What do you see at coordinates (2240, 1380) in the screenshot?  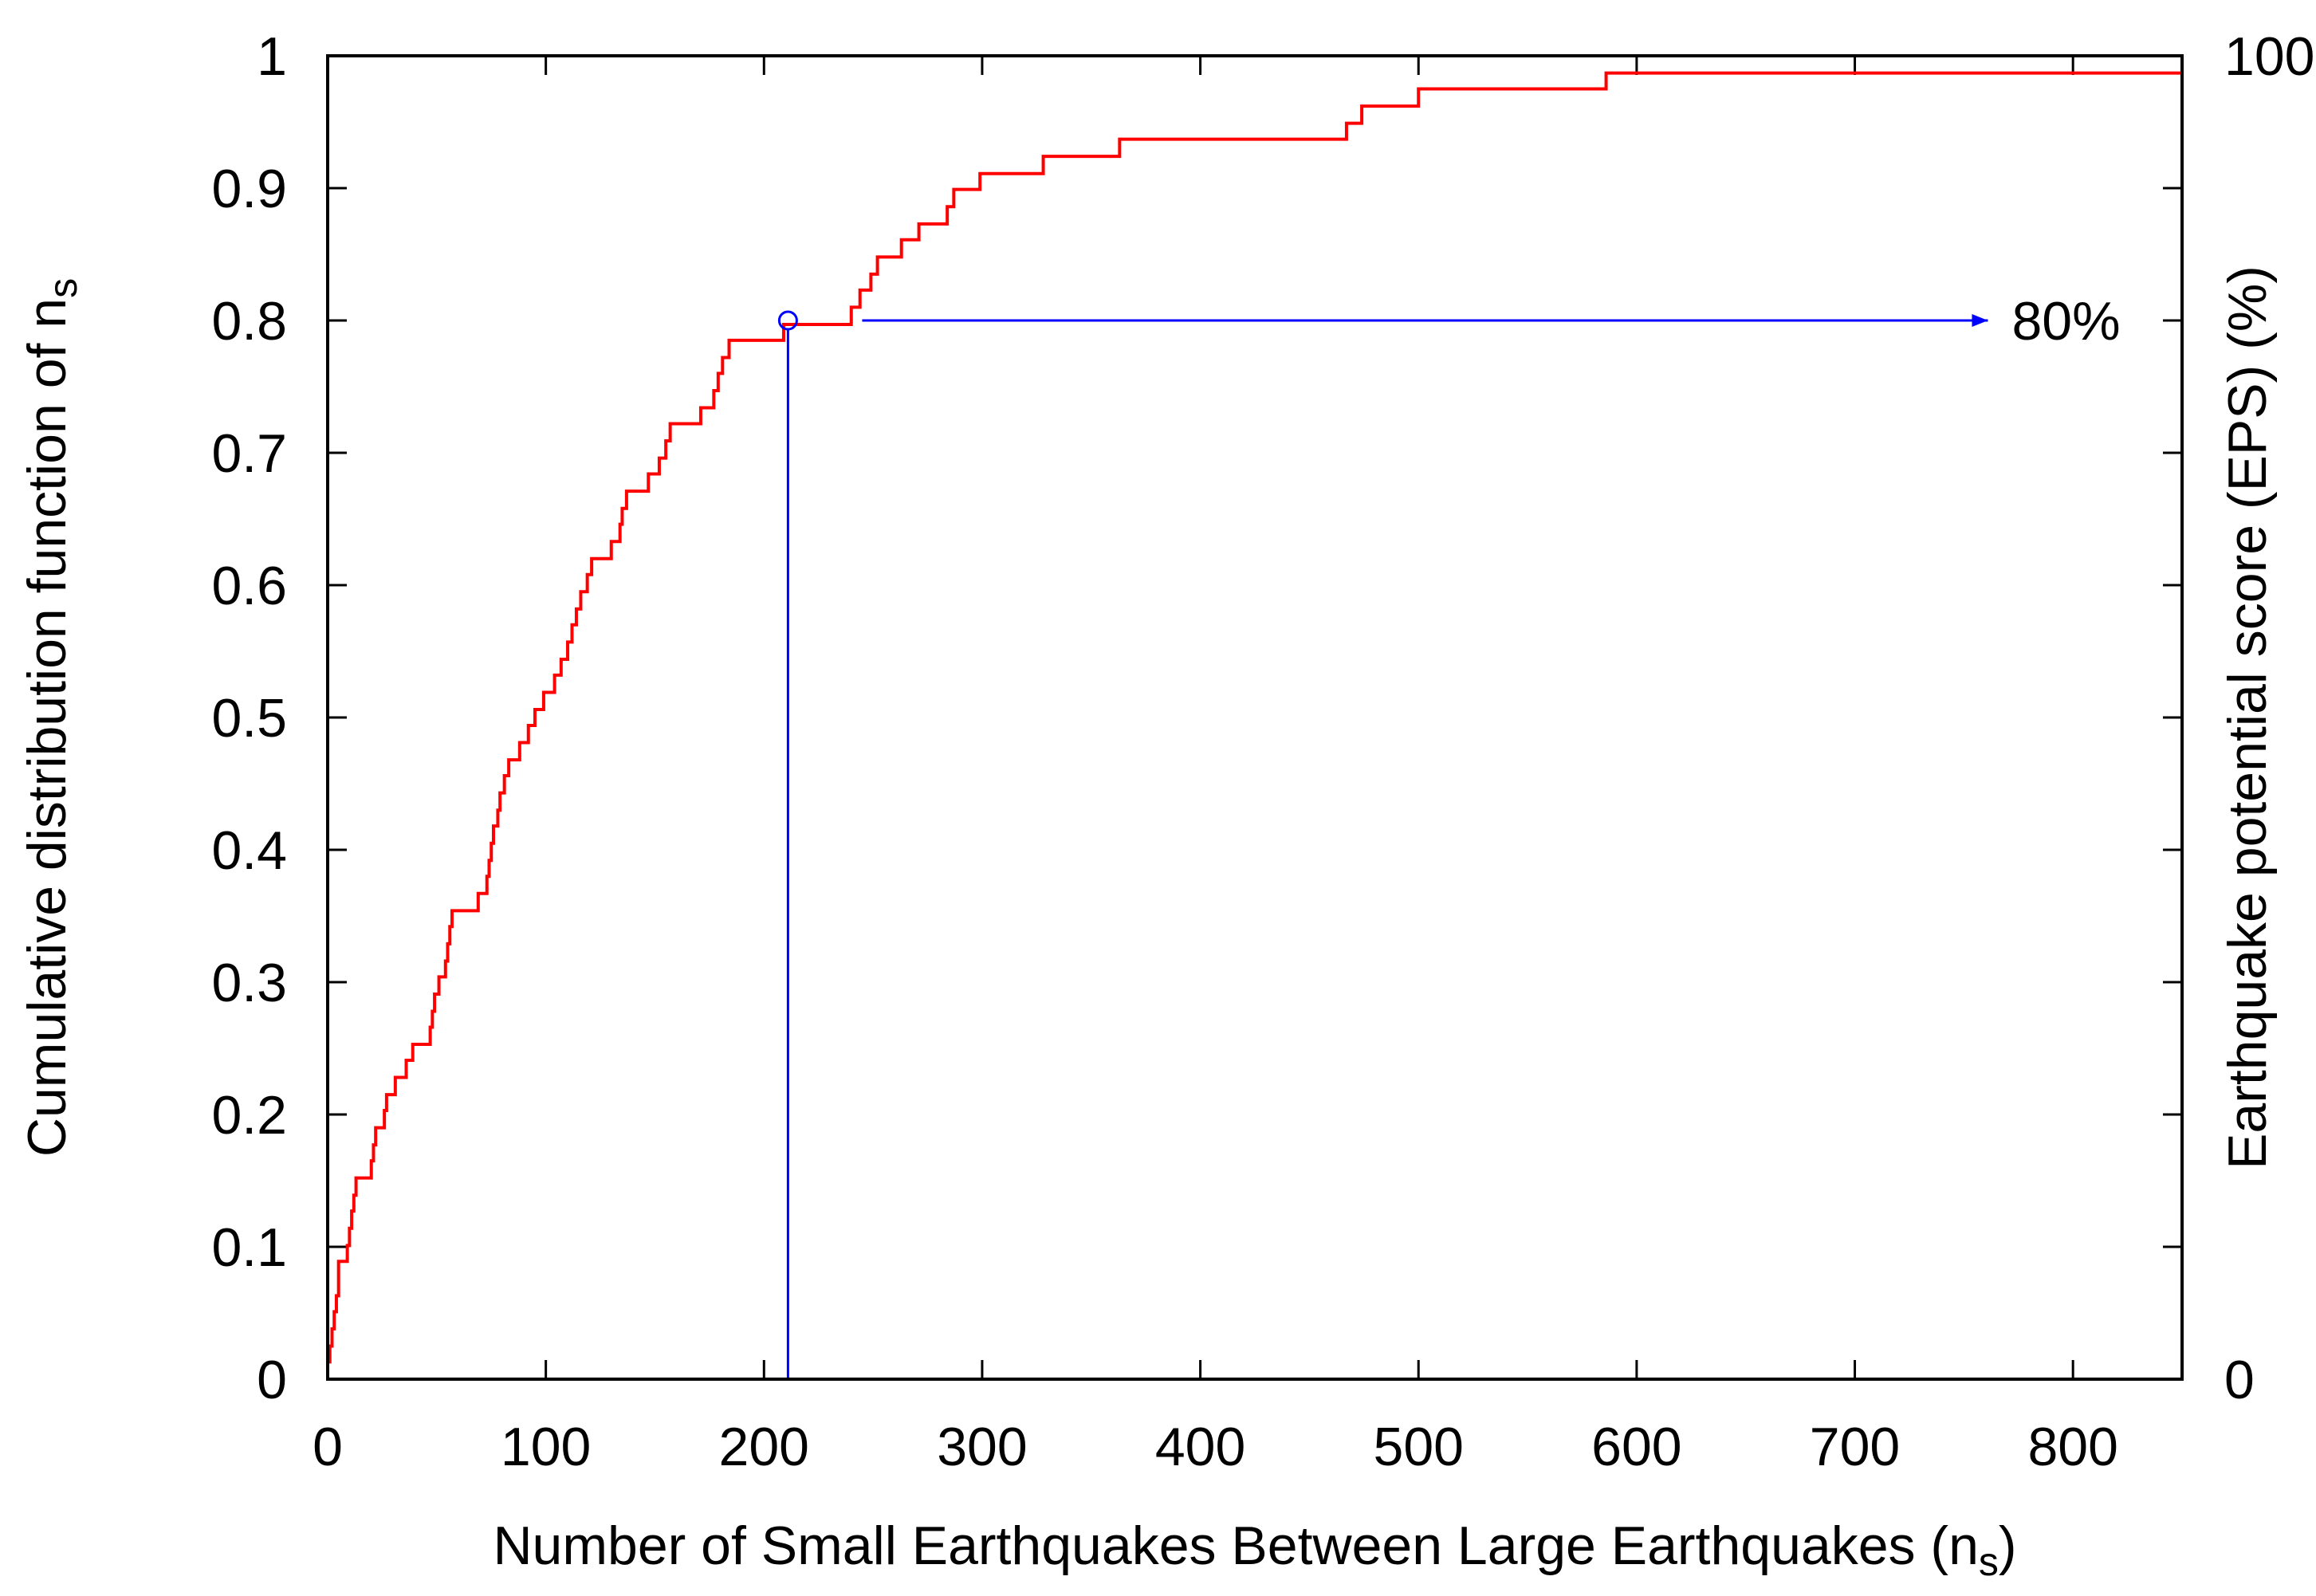 I see `y2-tick-label: 0` at bounding box center [2240, 1380].